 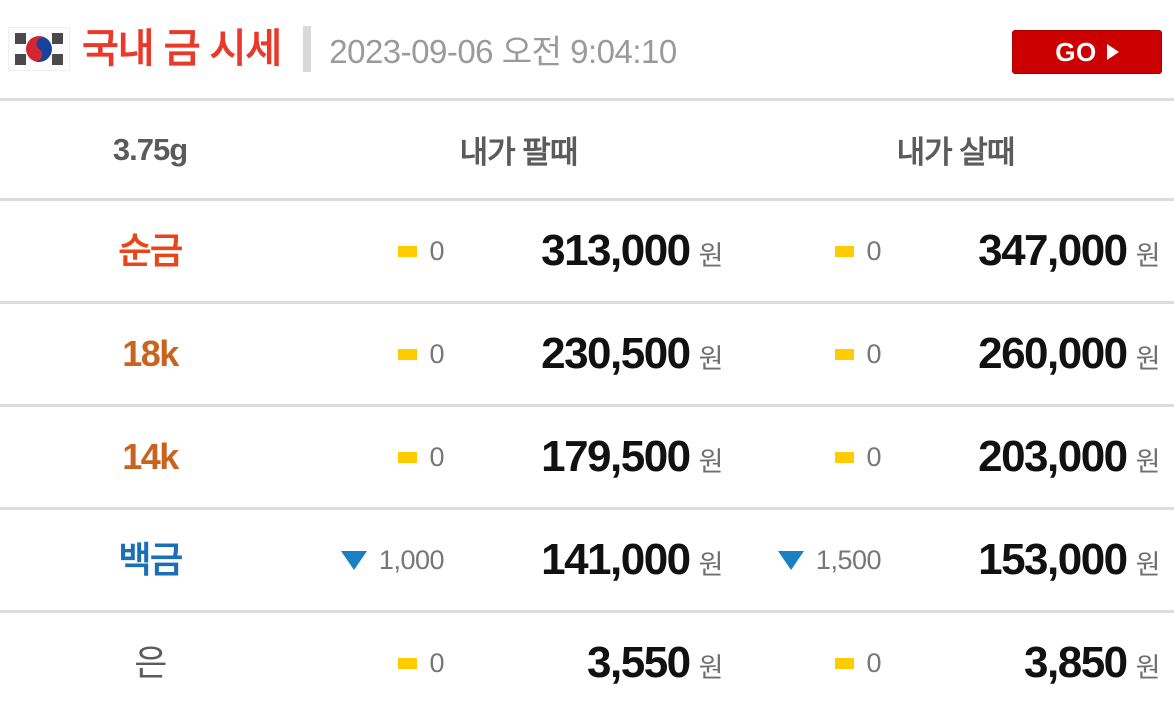 I want to click on table-row: 18k 0 230,500 원 0 260,000 원, so click(x=587, y=354).